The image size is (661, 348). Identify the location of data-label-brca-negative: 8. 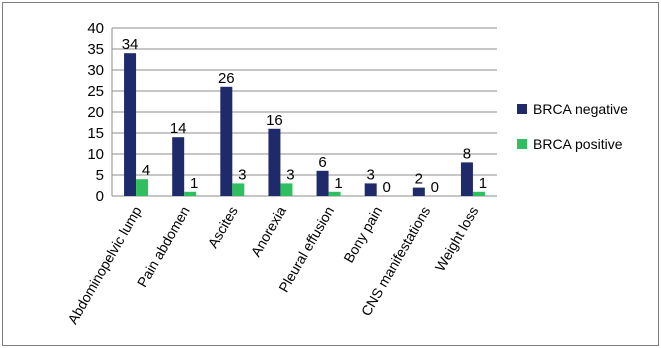
(467, 153).